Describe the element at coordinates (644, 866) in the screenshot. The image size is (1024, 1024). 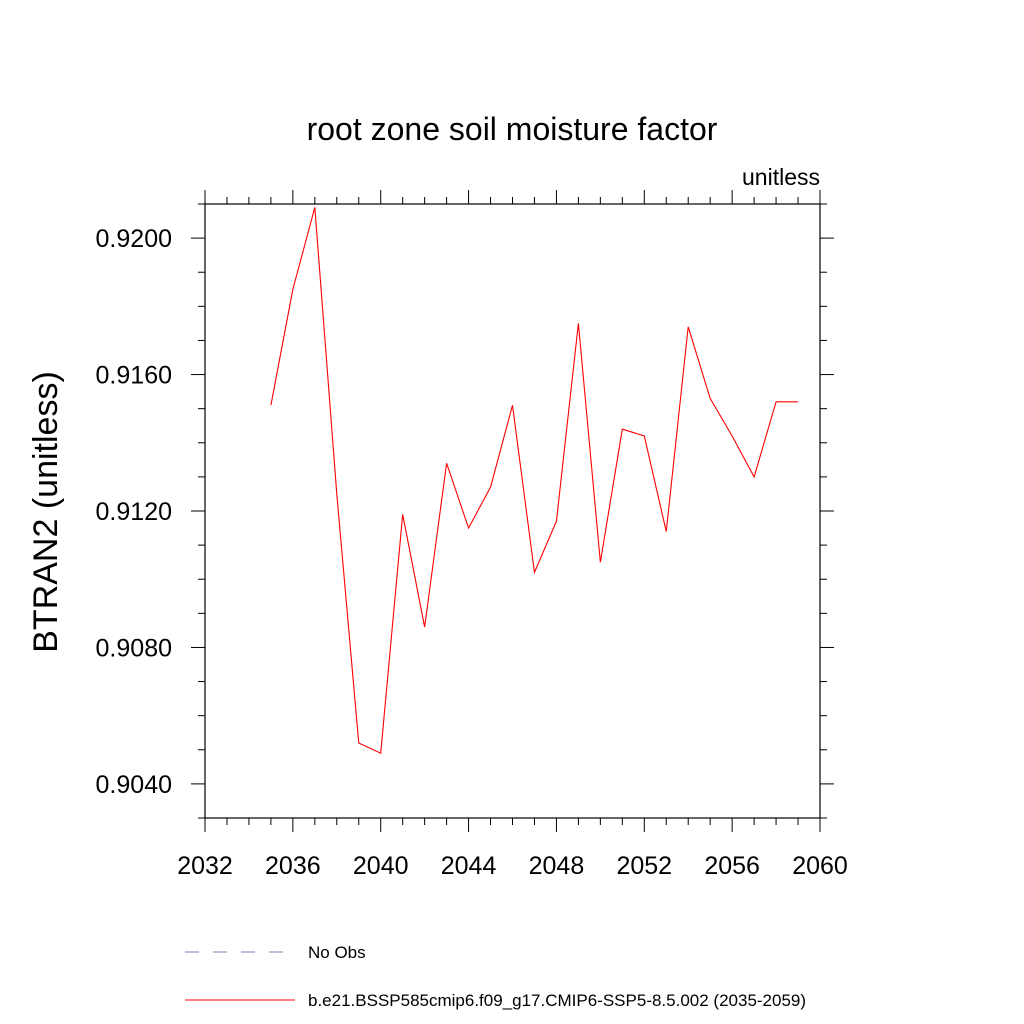
I see `x-tick-label: 2052` at that location.